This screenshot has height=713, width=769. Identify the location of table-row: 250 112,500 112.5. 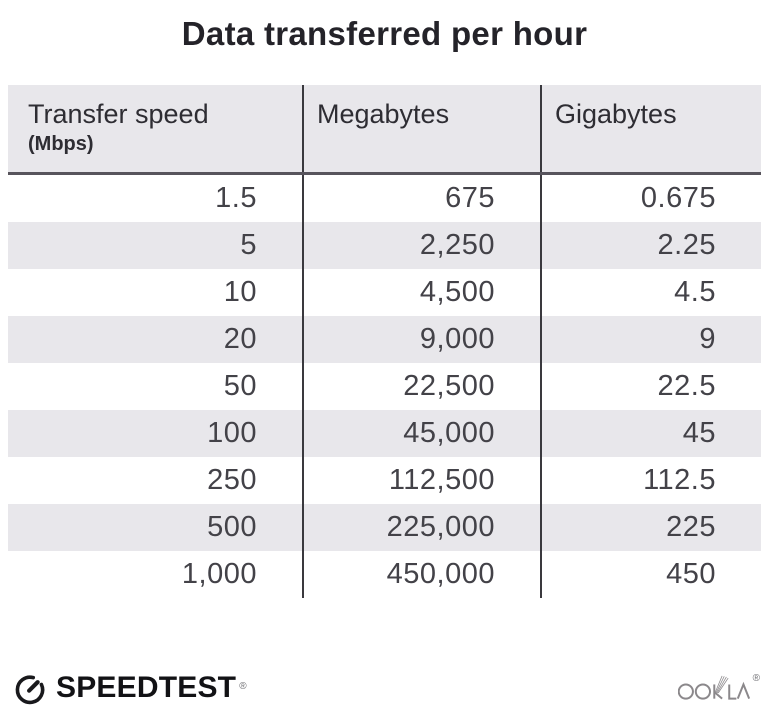
(384, 480).